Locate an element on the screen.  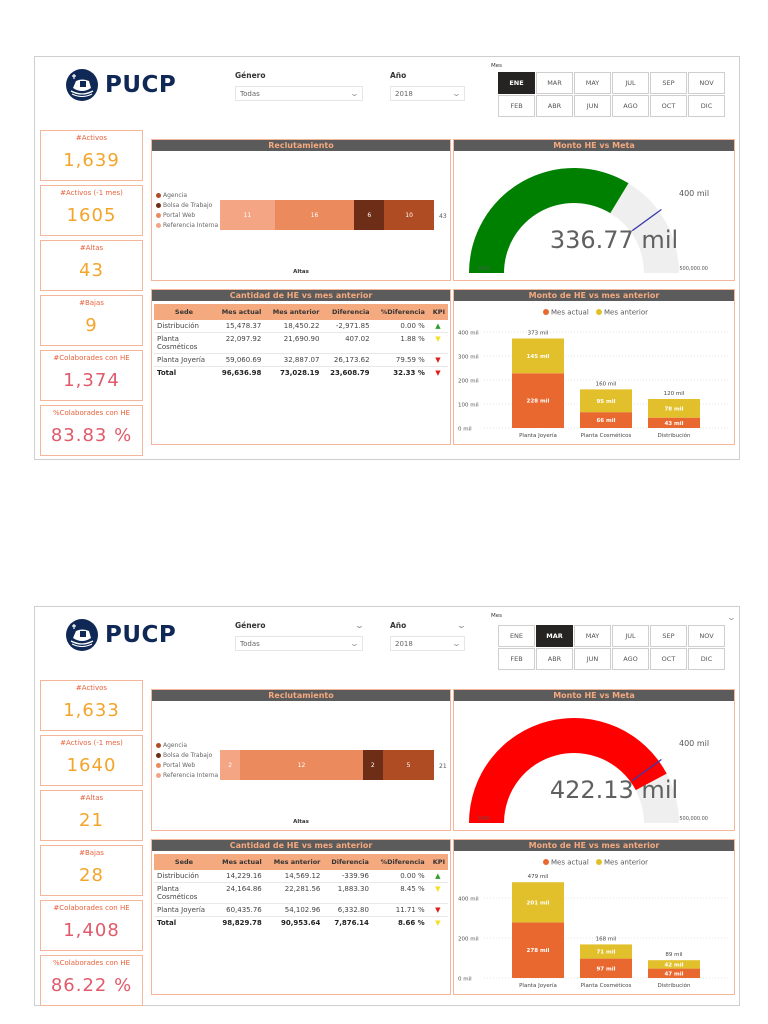
x-category-label: Planta Cosméticos is located at coordinates (606, 435).